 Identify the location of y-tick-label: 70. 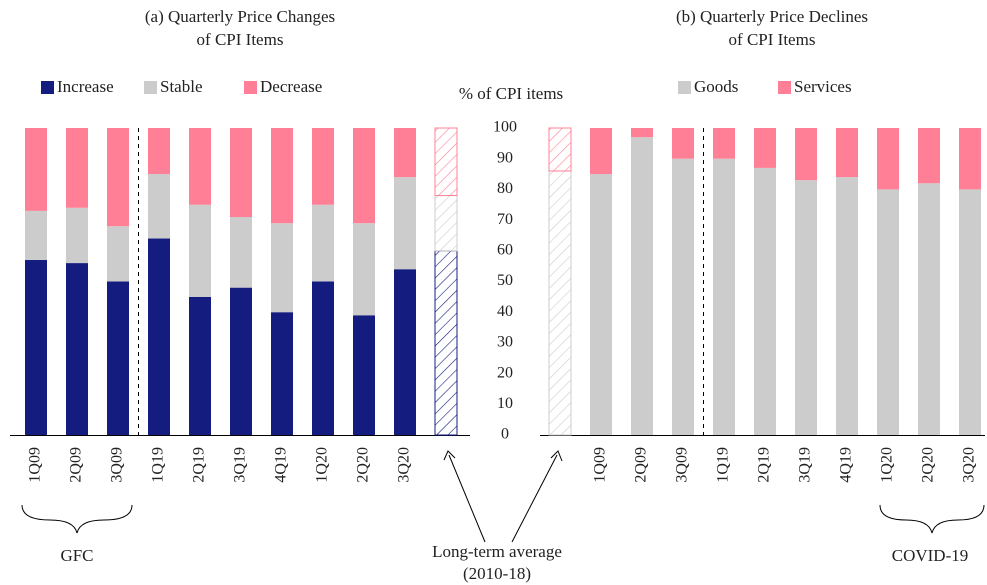
(505, 219).